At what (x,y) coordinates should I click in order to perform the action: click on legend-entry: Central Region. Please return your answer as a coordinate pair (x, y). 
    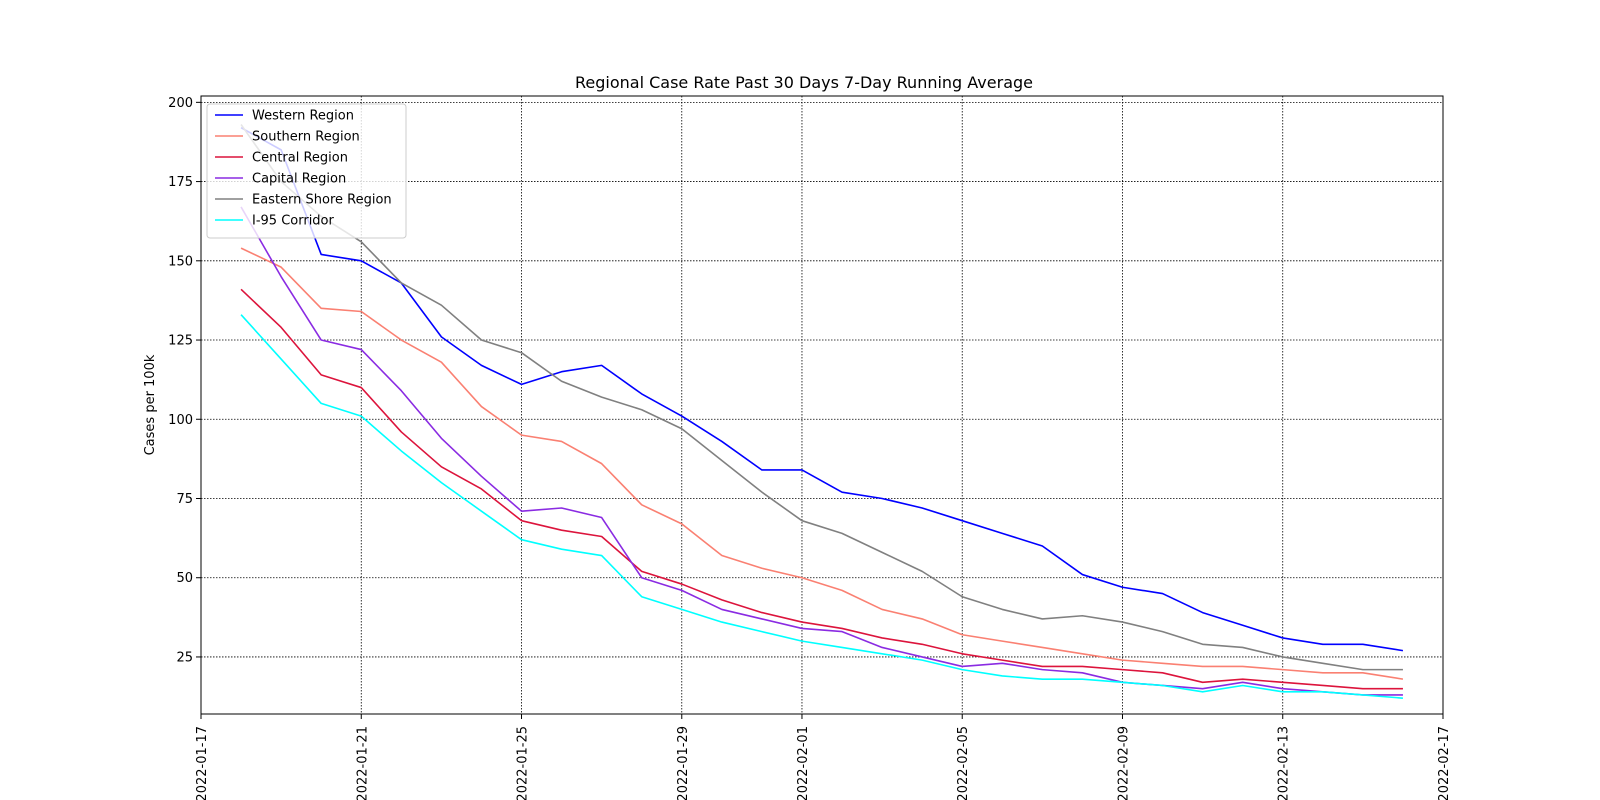
    Looking at the image, I should click on (300, 158).